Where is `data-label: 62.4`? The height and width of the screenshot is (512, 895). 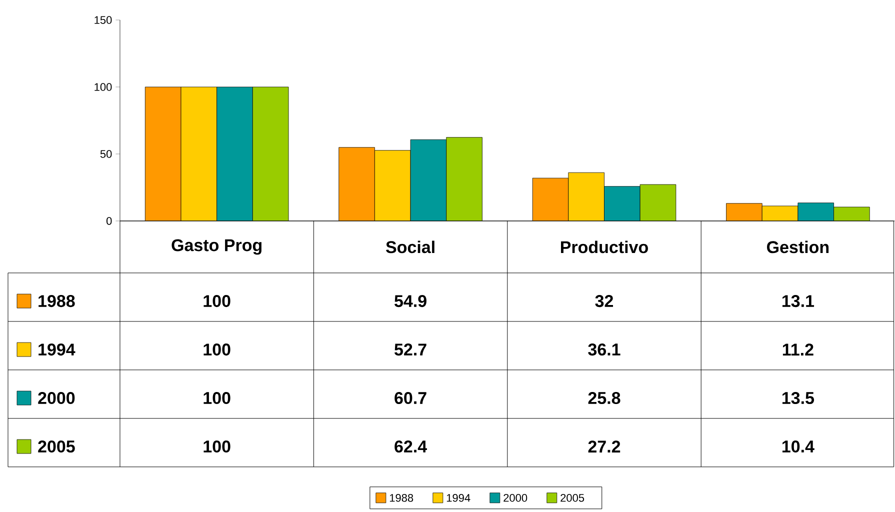
data-label: 62.4 is located at coordinates (410, 446).